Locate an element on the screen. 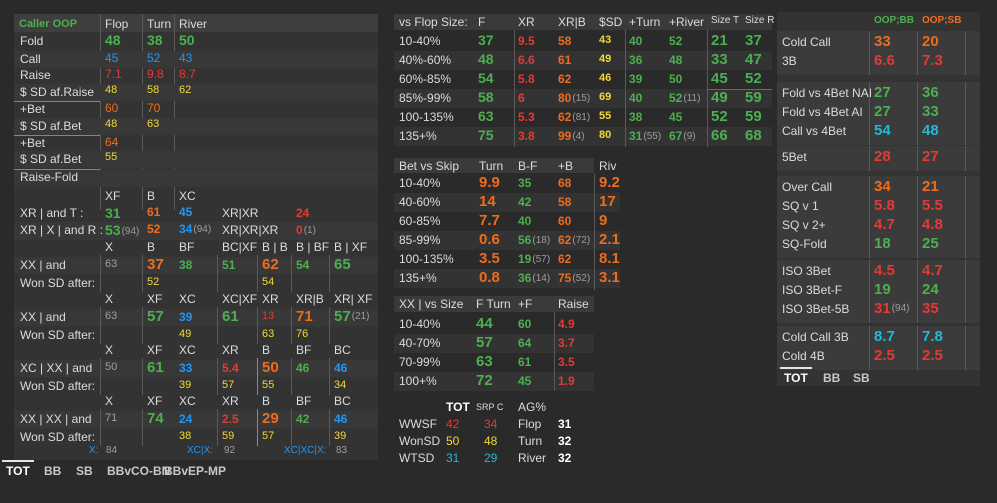 The width and height of the screenshot is (997, 503). row-label: $ SD af.Bet is located at coordinates (51, 159).